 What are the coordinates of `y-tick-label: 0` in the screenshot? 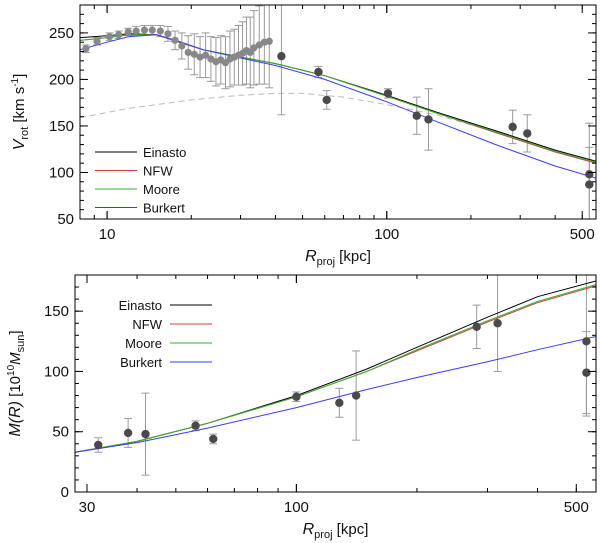 It's located at (65, 492).